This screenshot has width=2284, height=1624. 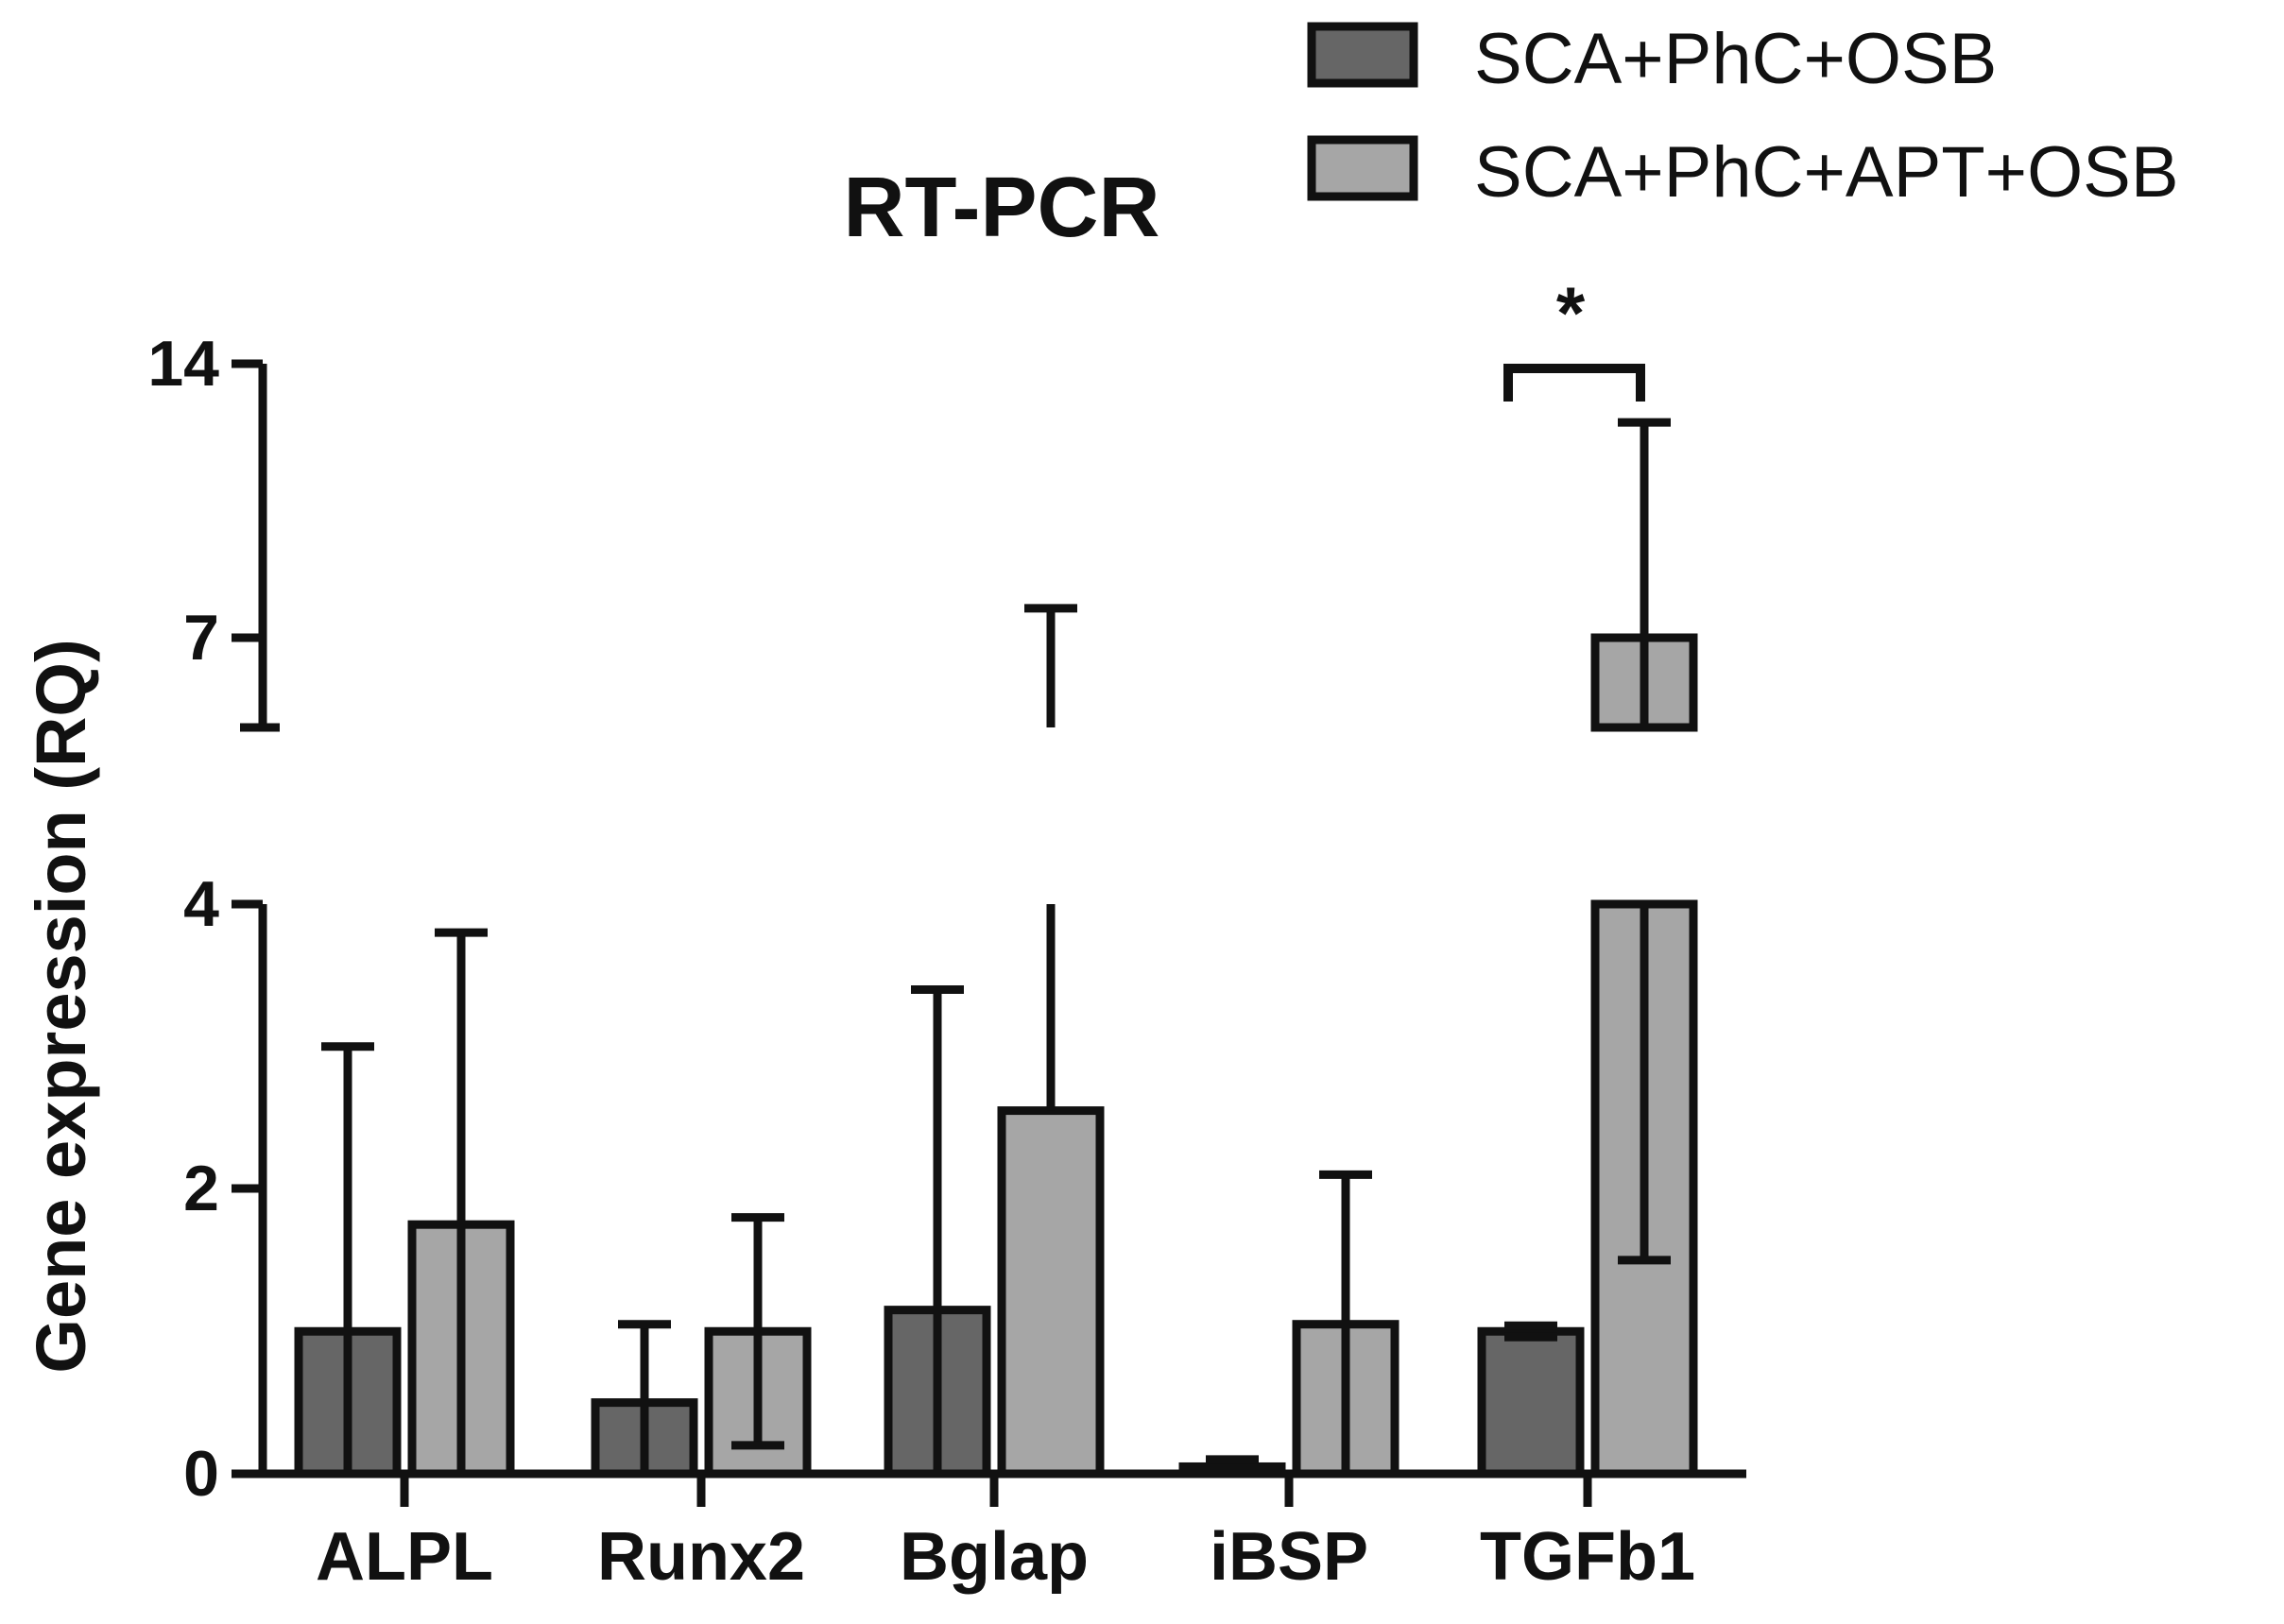 I want to click on y-axis: 14 7 4 2 0, so click(x=213, y=919).